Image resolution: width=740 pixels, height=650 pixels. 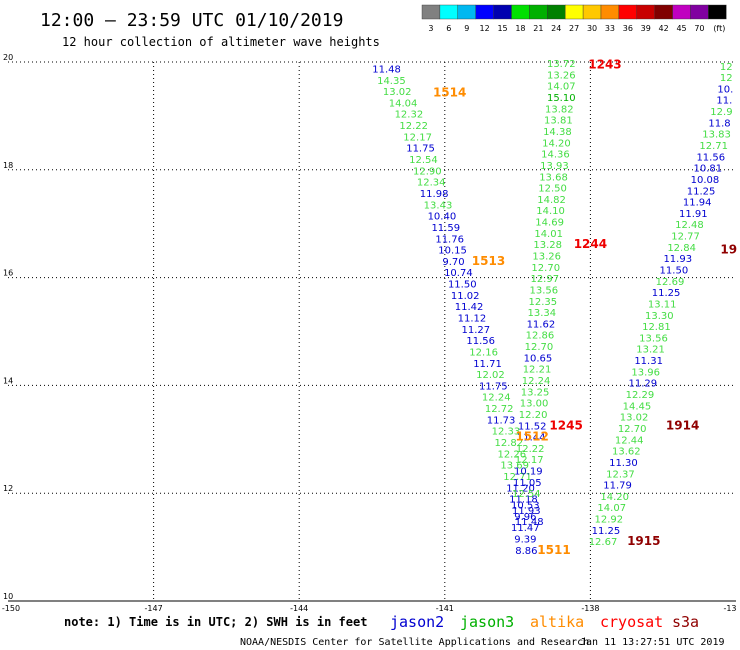 What do you see at coordinates (708, 169) in the screenshot?
I see `wave-height-value: 10.81` at bounding box center [708, 169].